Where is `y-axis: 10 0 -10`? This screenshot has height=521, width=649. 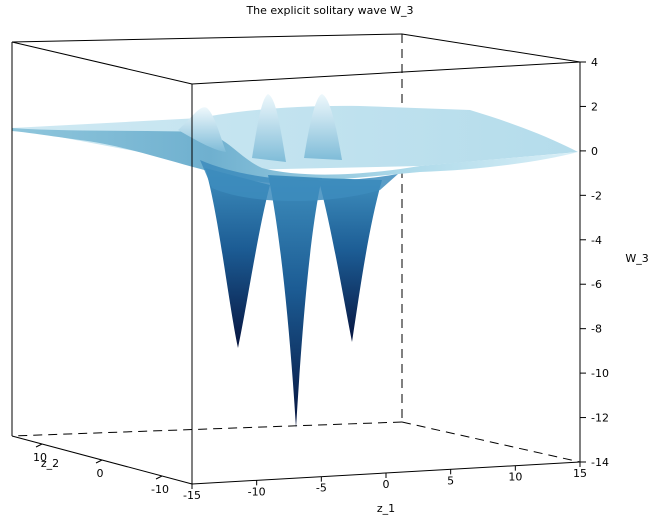 y-axis: 10 0 -10 is located at coordinates (101, 469).